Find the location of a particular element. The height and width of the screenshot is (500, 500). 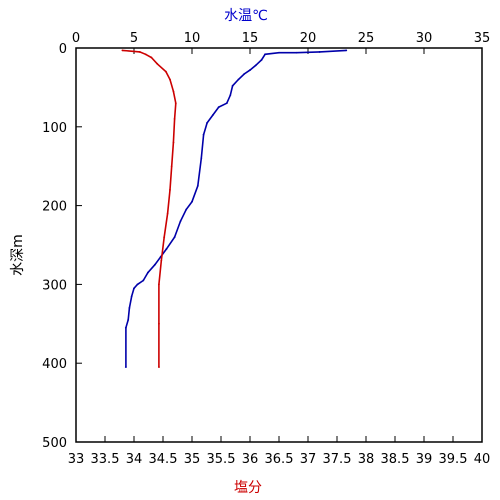

depth-tick-label: 100 is located at coordinates (54, 128).